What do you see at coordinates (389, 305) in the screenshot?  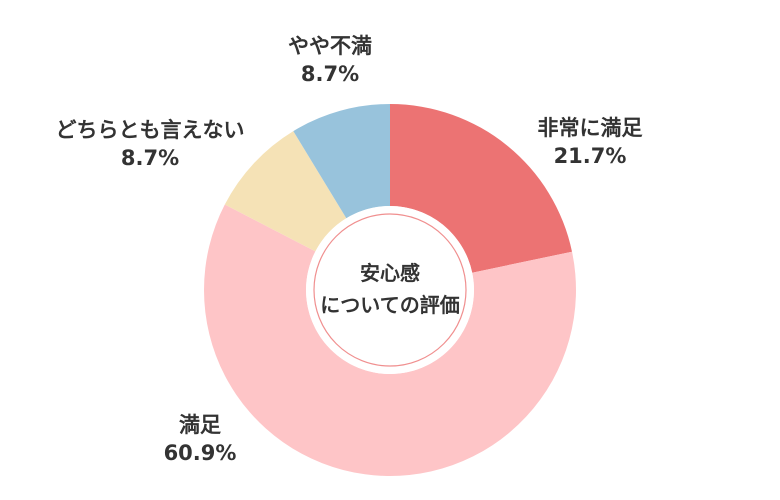 I see `center-label-line2: についての評価` at bounding box center [389, 305].